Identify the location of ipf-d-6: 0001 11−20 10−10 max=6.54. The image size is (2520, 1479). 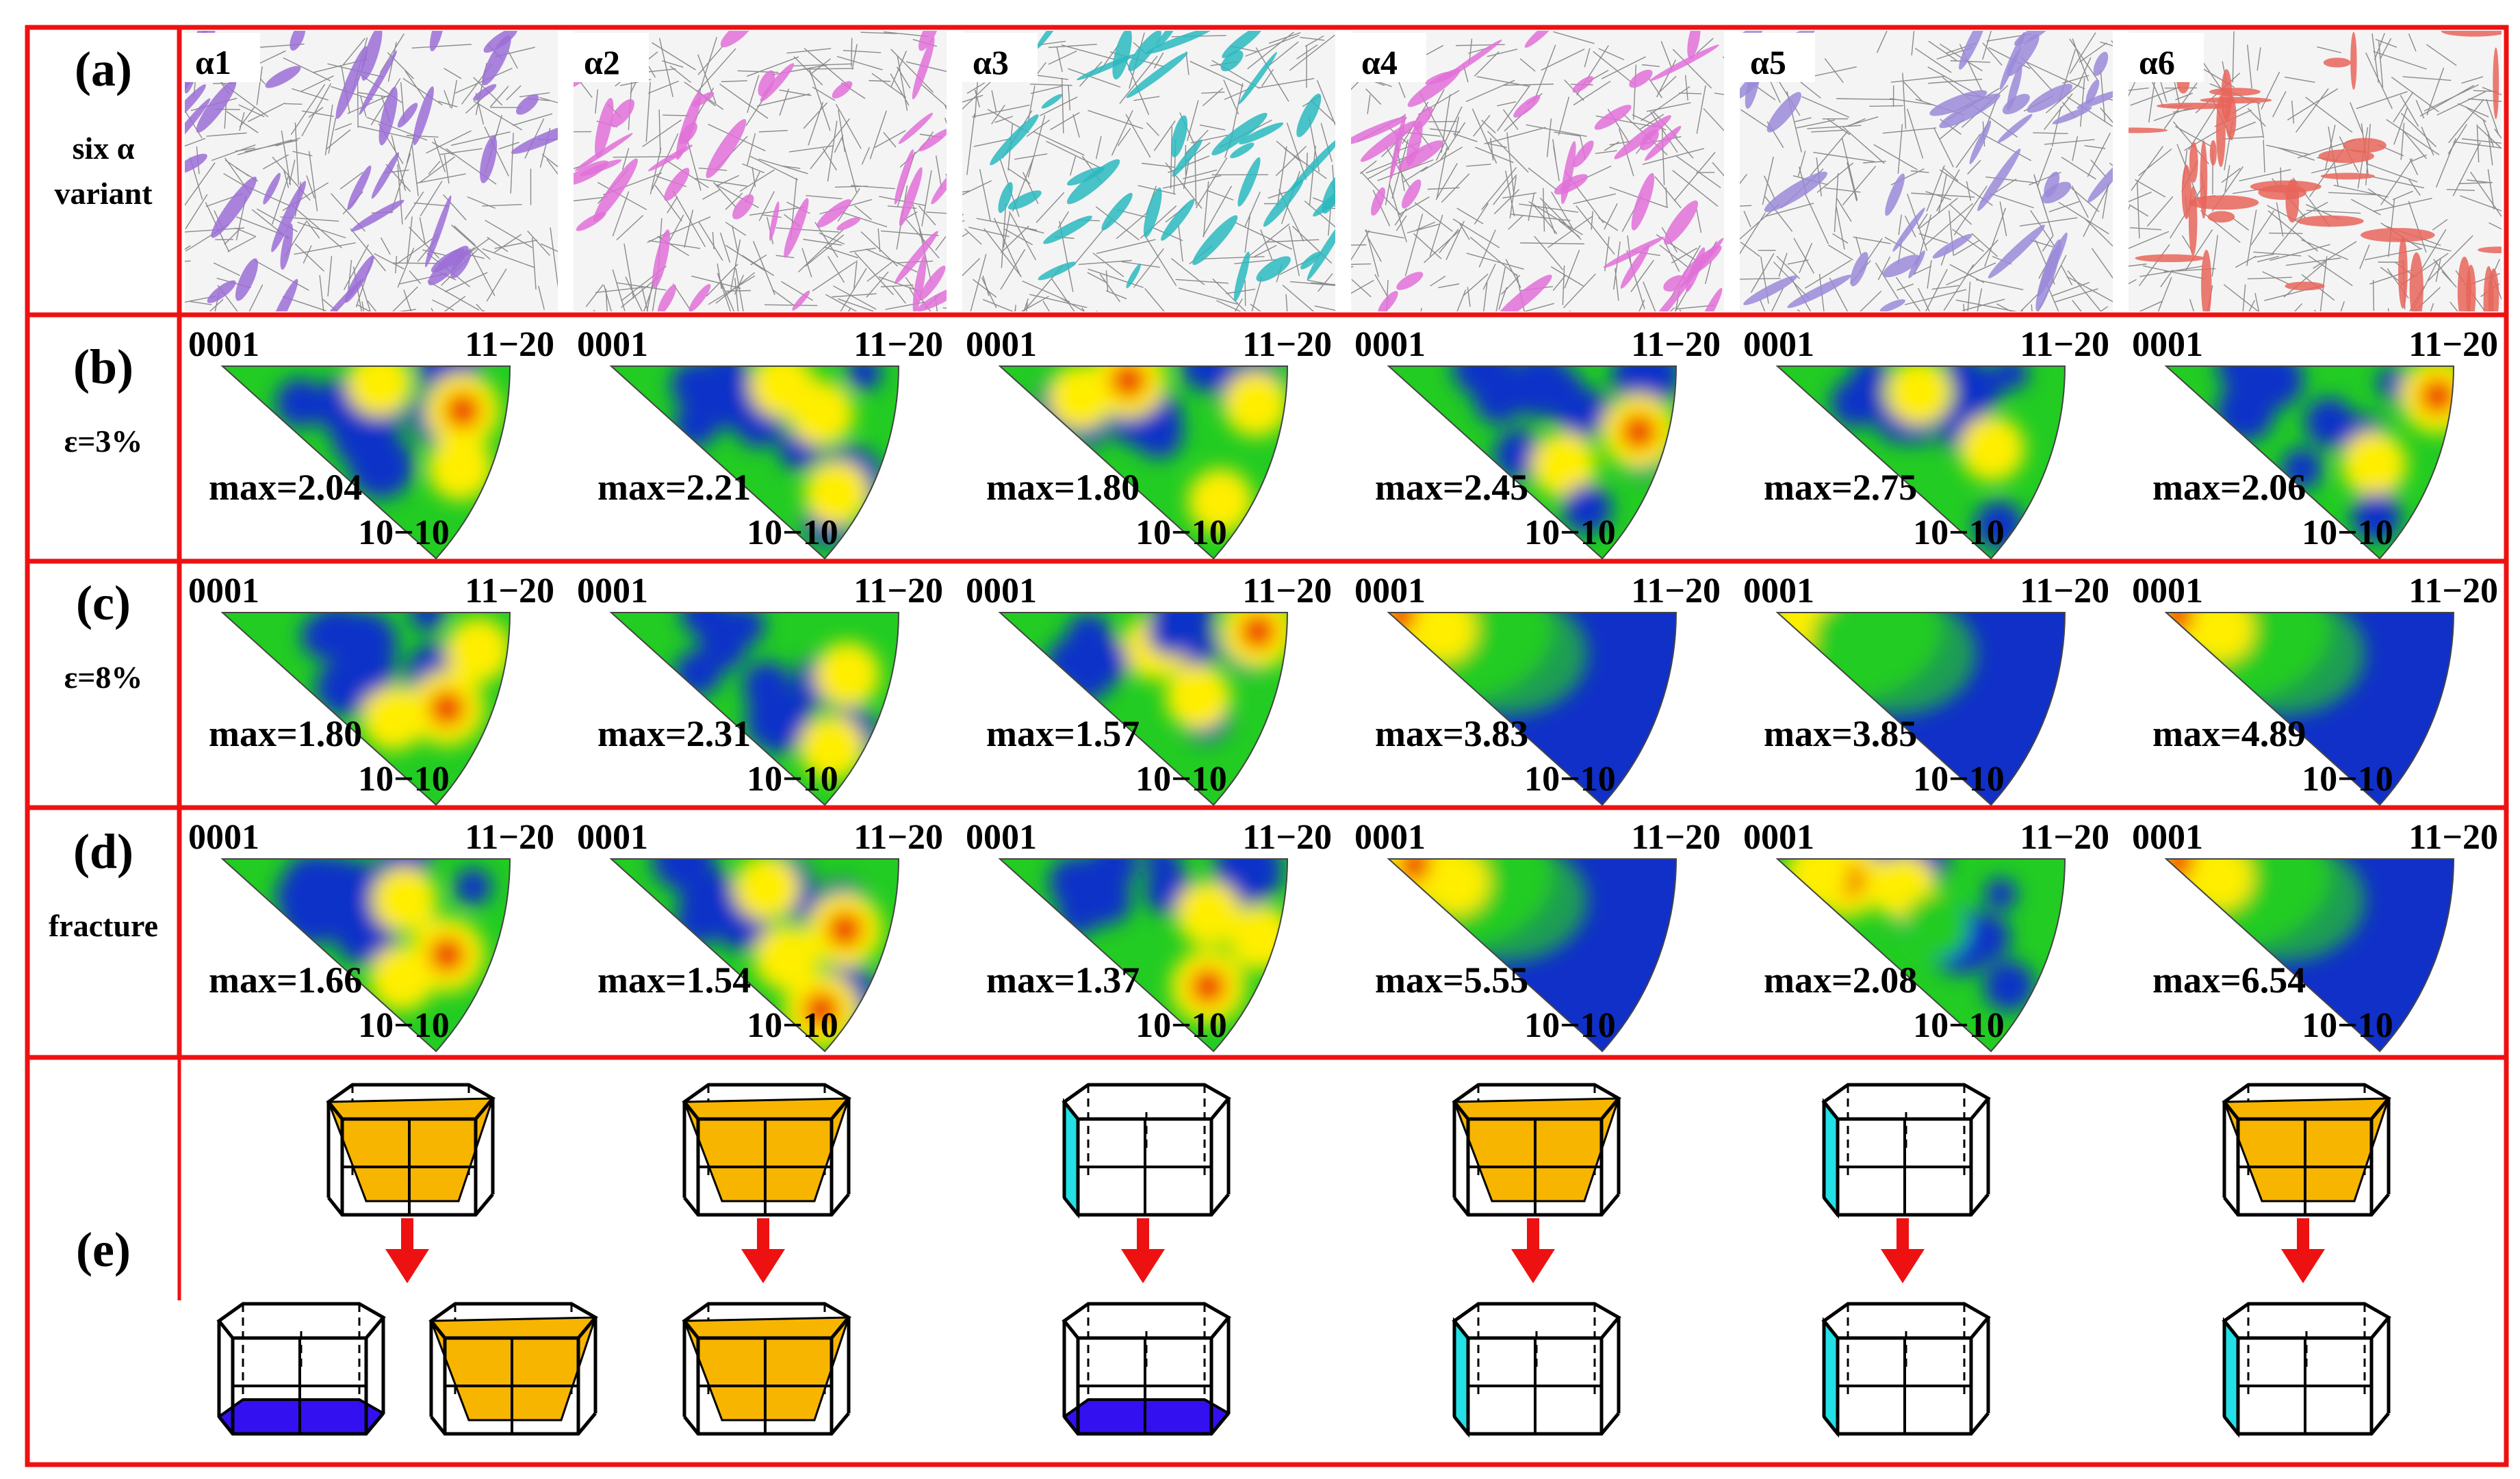
(2315, 935).